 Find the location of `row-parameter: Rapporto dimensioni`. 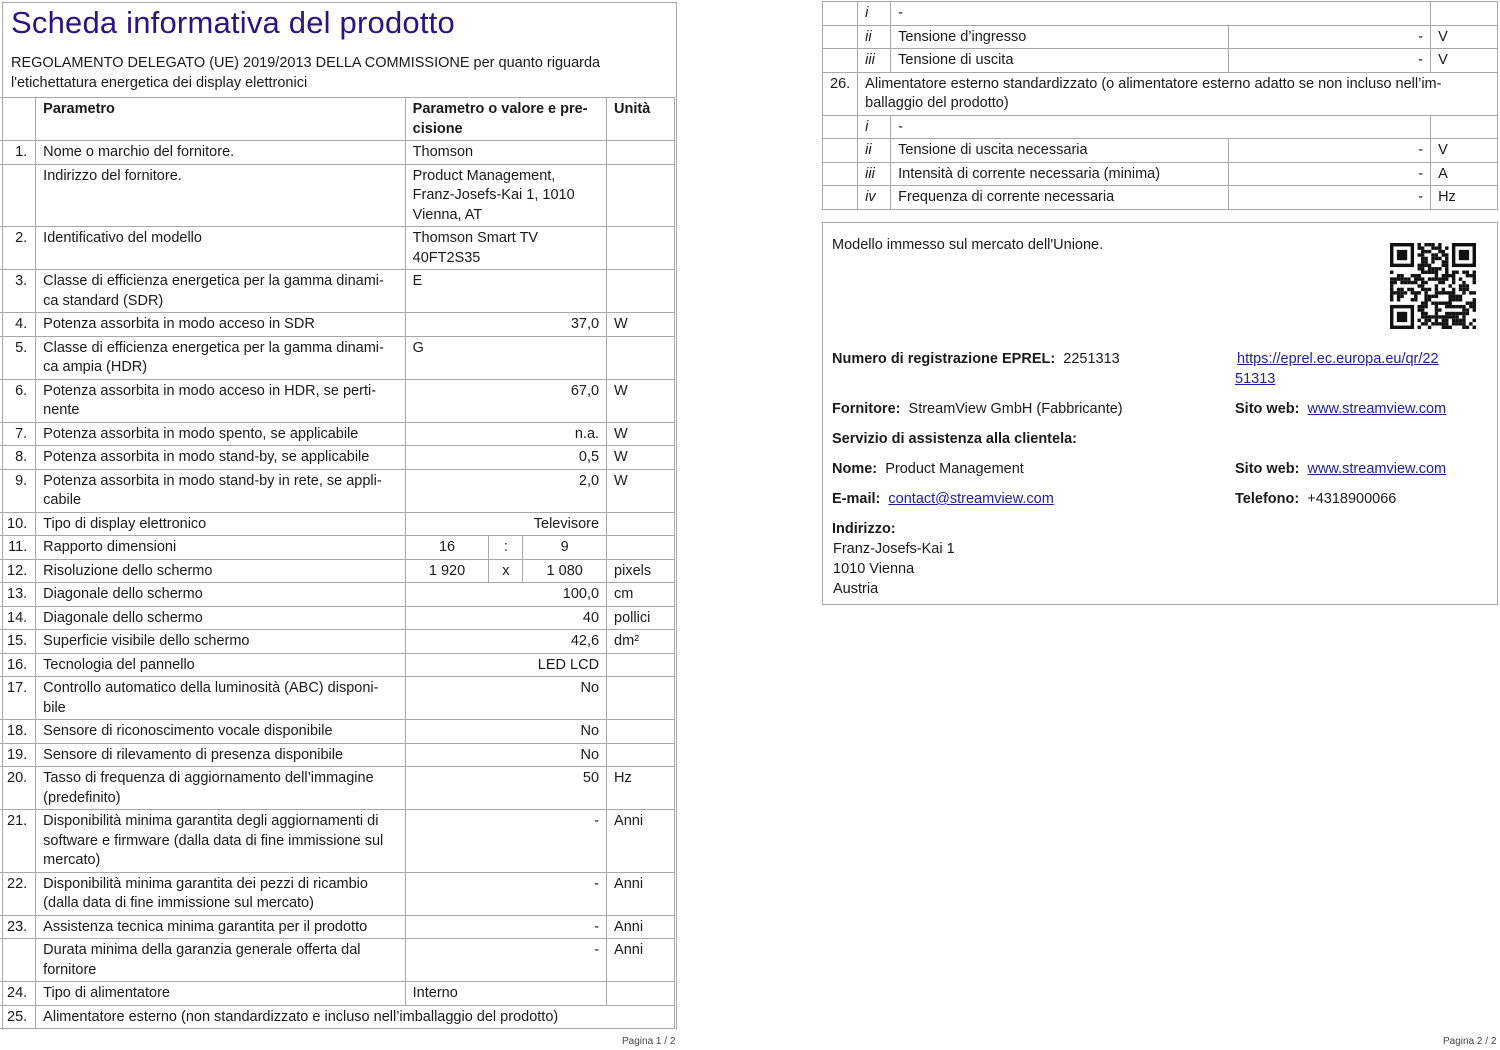

row-parameter: Rapporto dimensioni is located at coordinates (220, 547).